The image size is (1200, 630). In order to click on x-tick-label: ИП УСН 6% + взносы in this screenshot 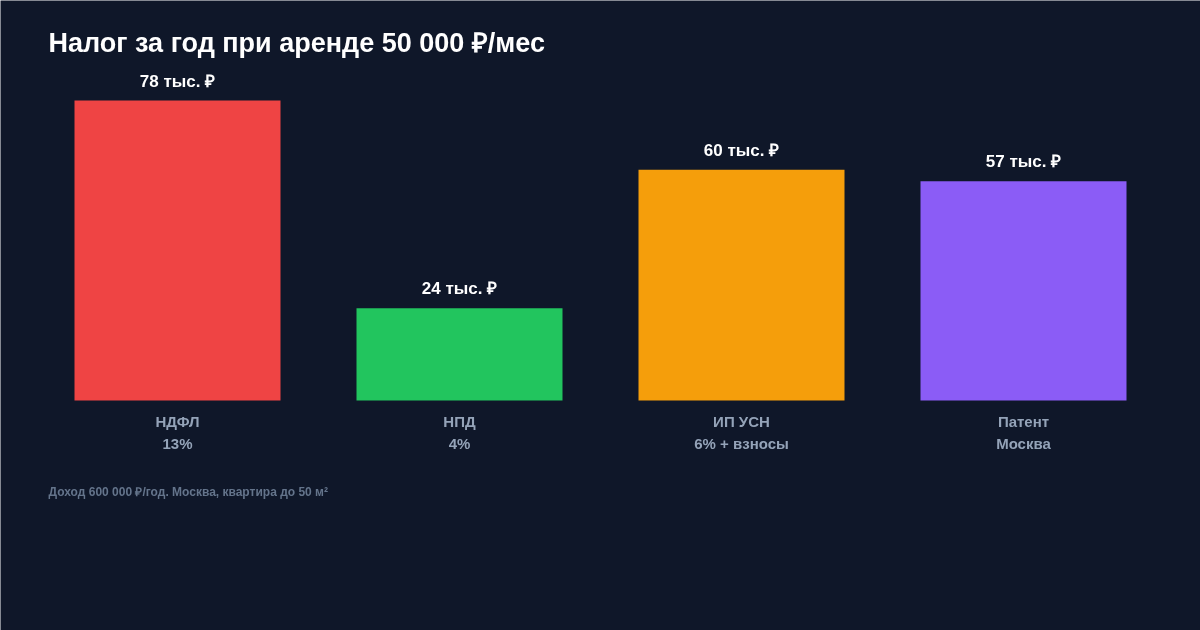, I will do `click(741, 432)`.